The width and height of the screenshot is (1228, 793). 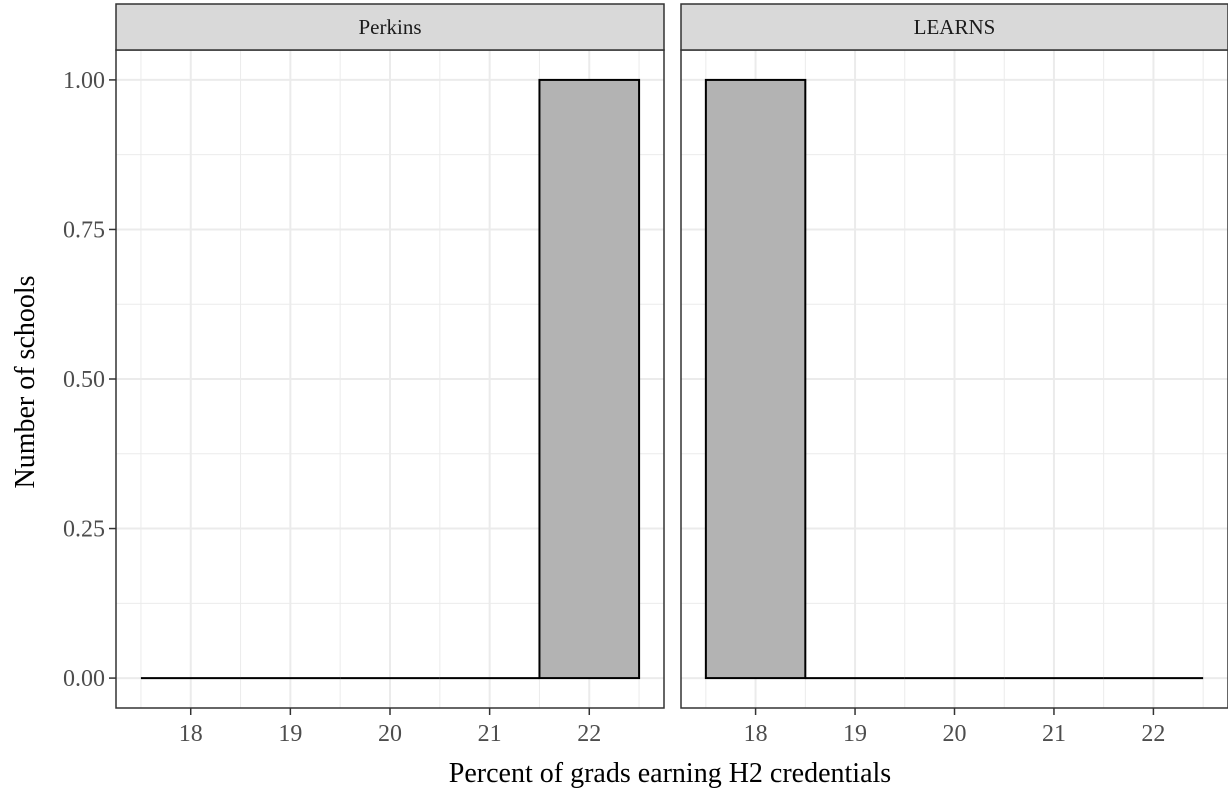 I want to click on y-tick-label: 0.25, so click(x=84, y=530).